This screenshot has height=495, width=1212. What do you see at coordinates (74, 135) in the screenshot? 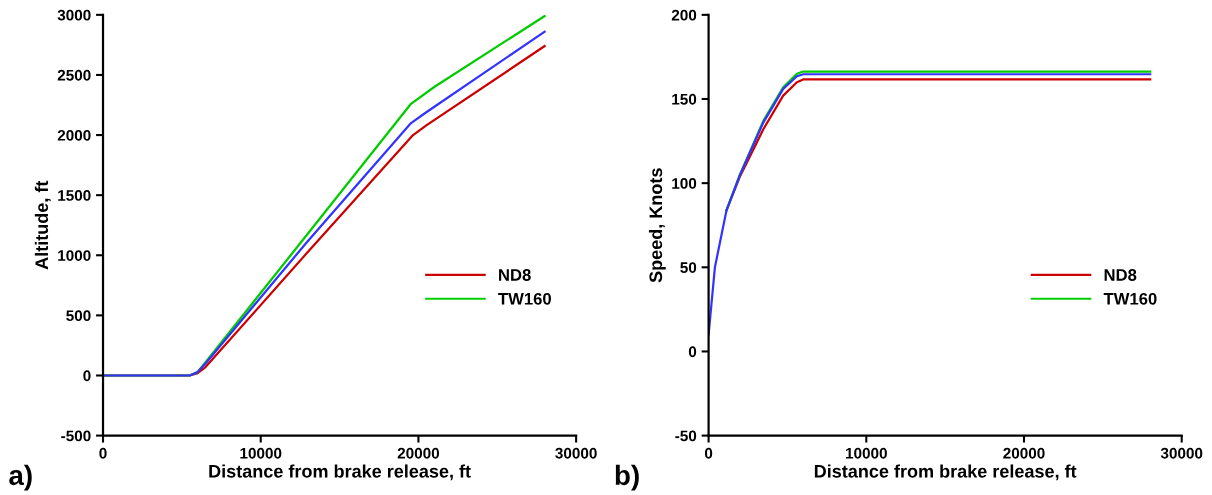
I see `y-tick-label: 2000` at bounding box center [74, 135].